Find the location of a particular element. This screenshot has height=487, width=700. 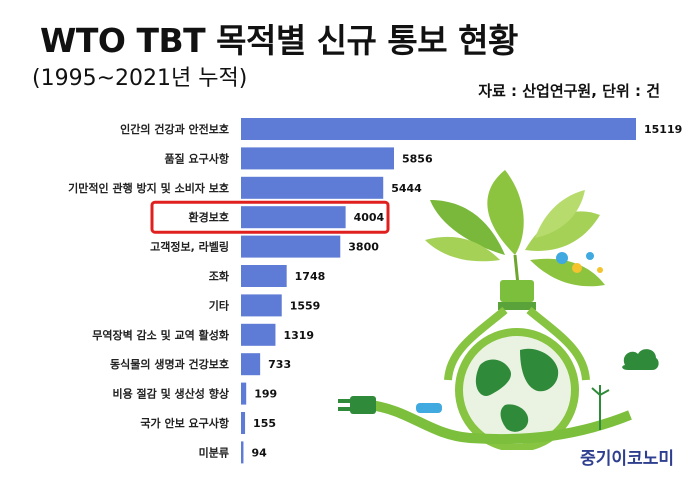

value-label: 1748 is located at coordinates (310, 276).